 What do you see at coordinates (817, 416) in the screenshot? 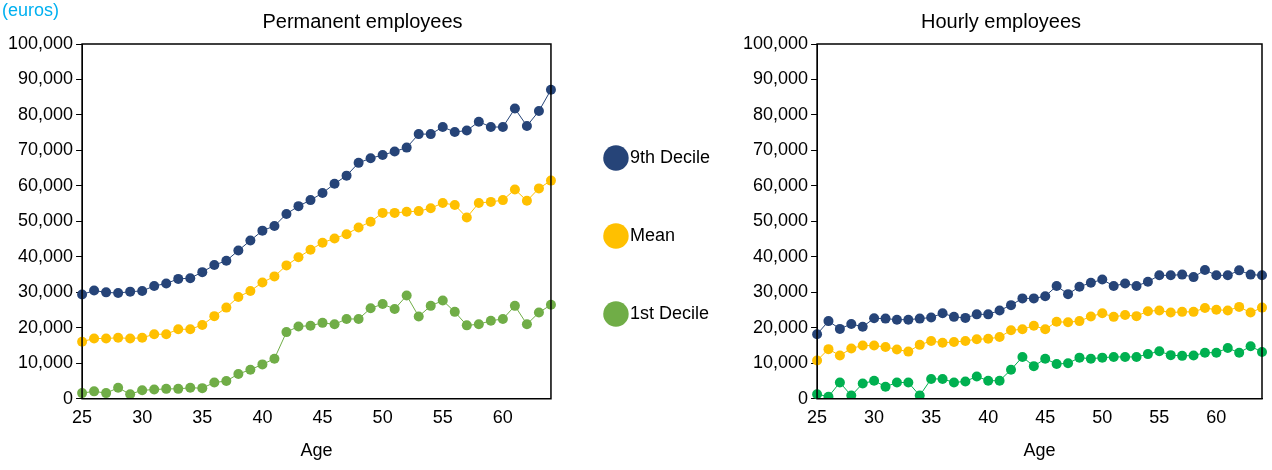
I see `x-tick-label: 25` at bounding box center [817, 416].